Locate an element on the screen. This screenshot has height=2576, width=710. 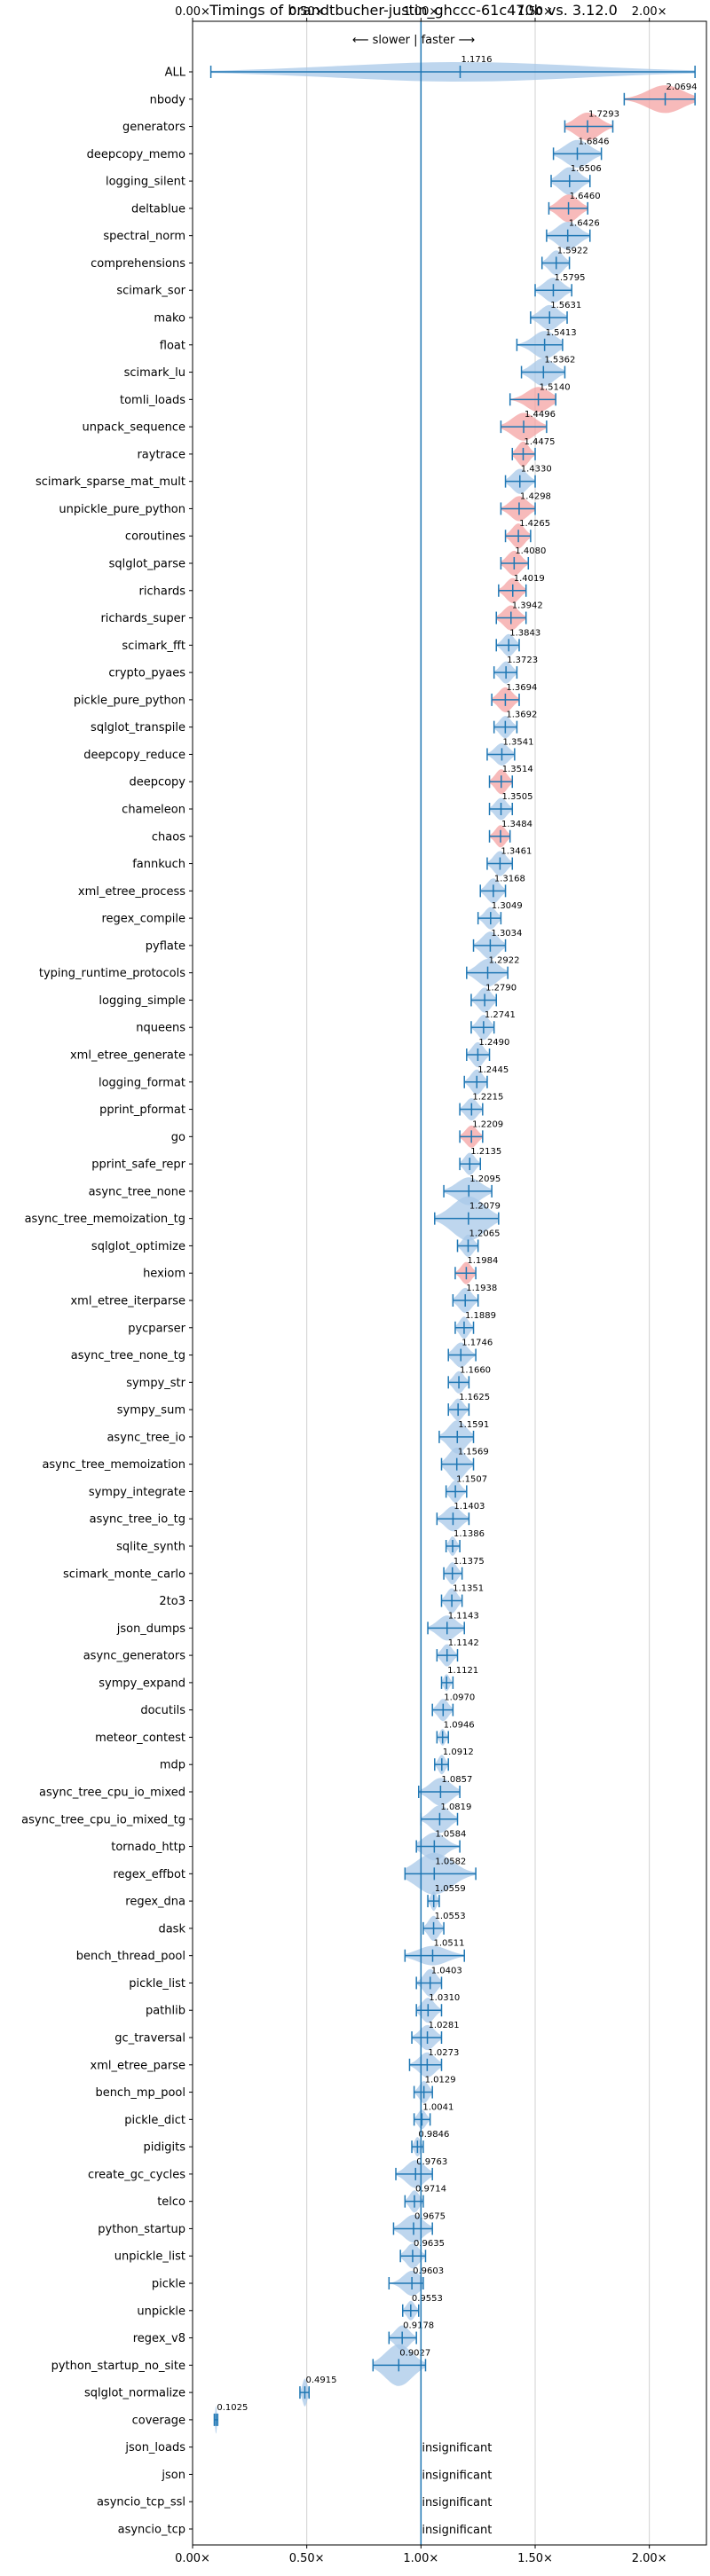
violin-richards: 1.4019 is located at coordinates (521, 588).